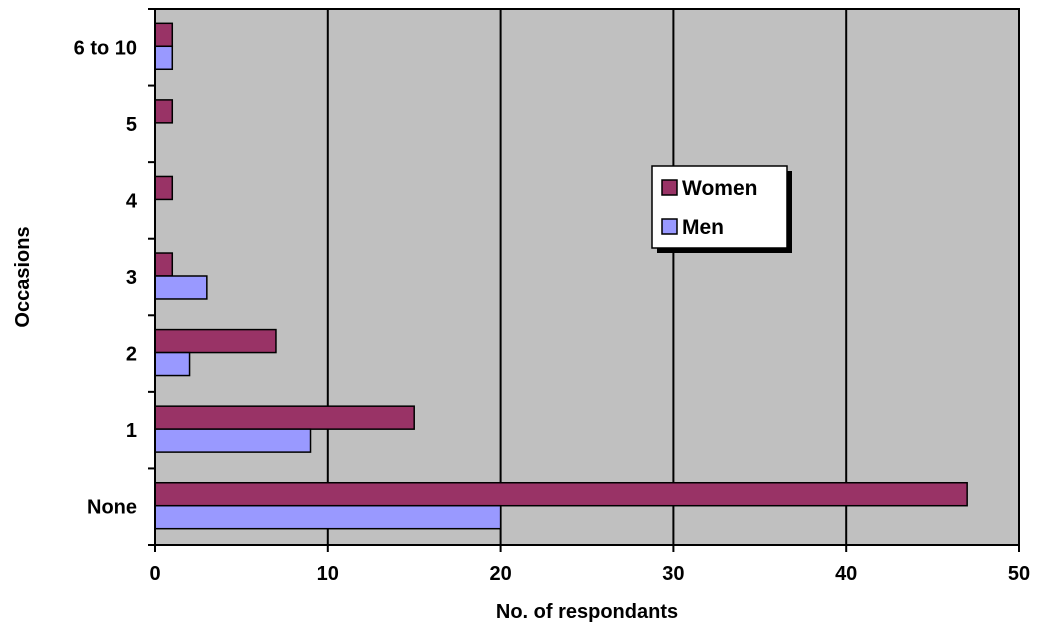  What do you see at coordinates (328, 517) in the screenshot?
I see `bar-men-none` at bounding box center [328, 517].